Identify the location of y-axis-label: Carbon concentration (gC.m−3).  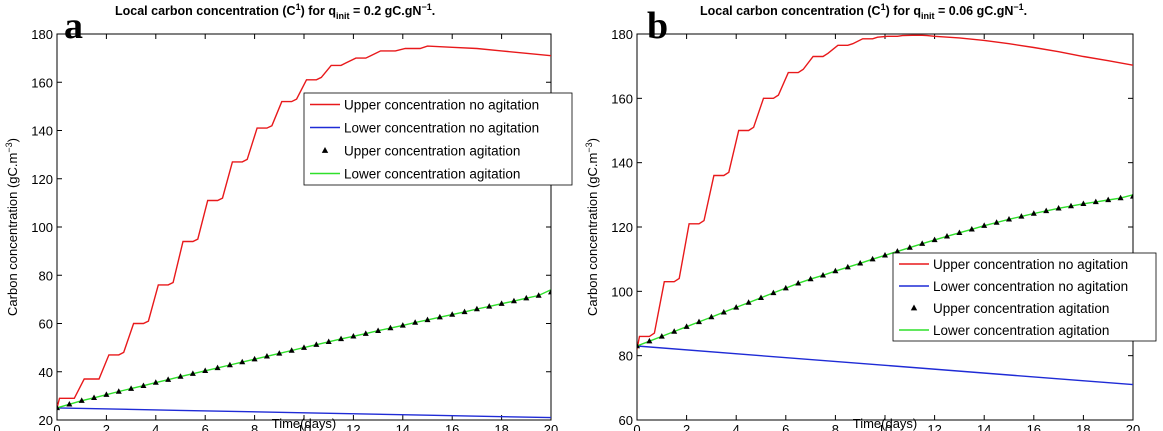
(592, 227).